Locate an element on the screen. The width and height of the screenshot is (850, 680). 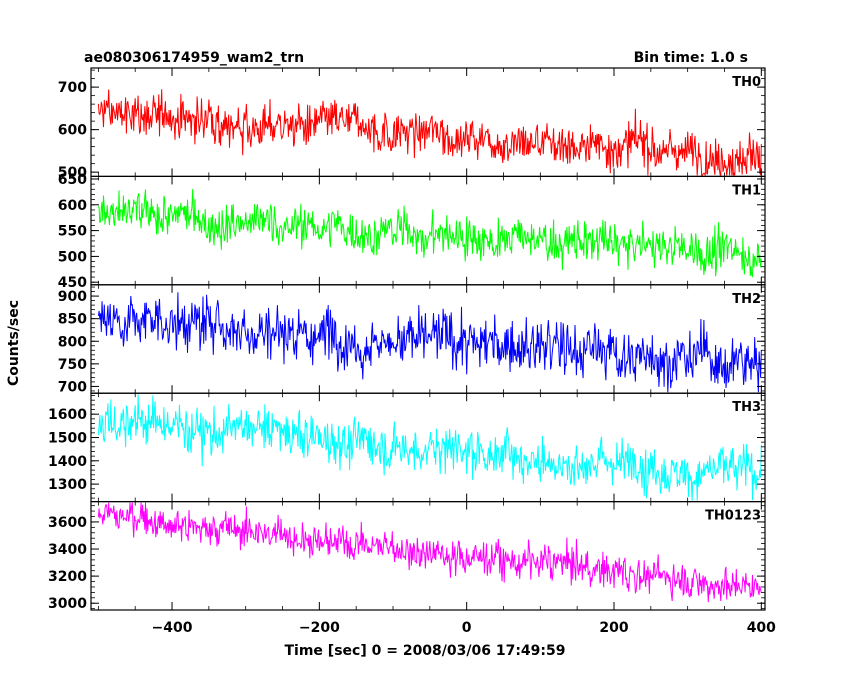
panel-th1: 450 500 550 600 650 TH1 is located at coordinates (412, 231).